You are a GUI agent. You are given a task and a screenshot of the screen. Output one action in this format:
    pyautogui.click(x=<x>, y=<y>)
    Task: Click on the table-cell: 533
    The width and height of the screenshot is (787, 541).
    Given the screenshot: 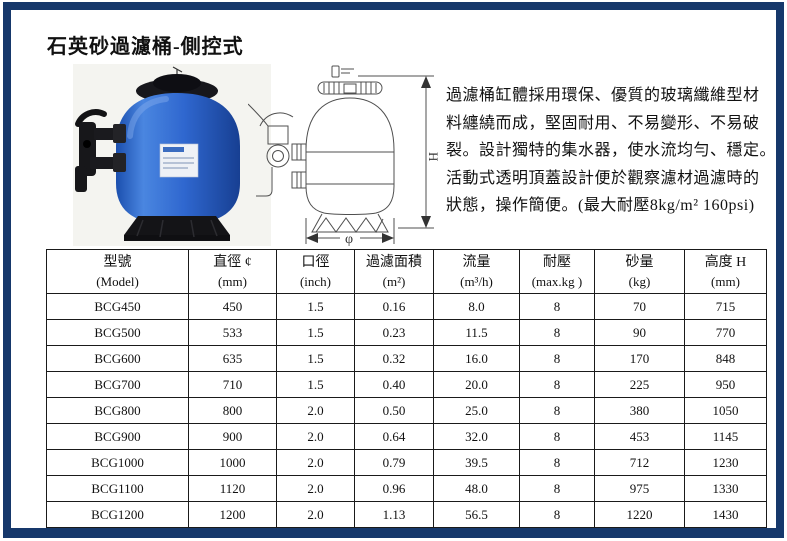 What is the action you would take?
    pyautogui.click(x=232, y=332)
    